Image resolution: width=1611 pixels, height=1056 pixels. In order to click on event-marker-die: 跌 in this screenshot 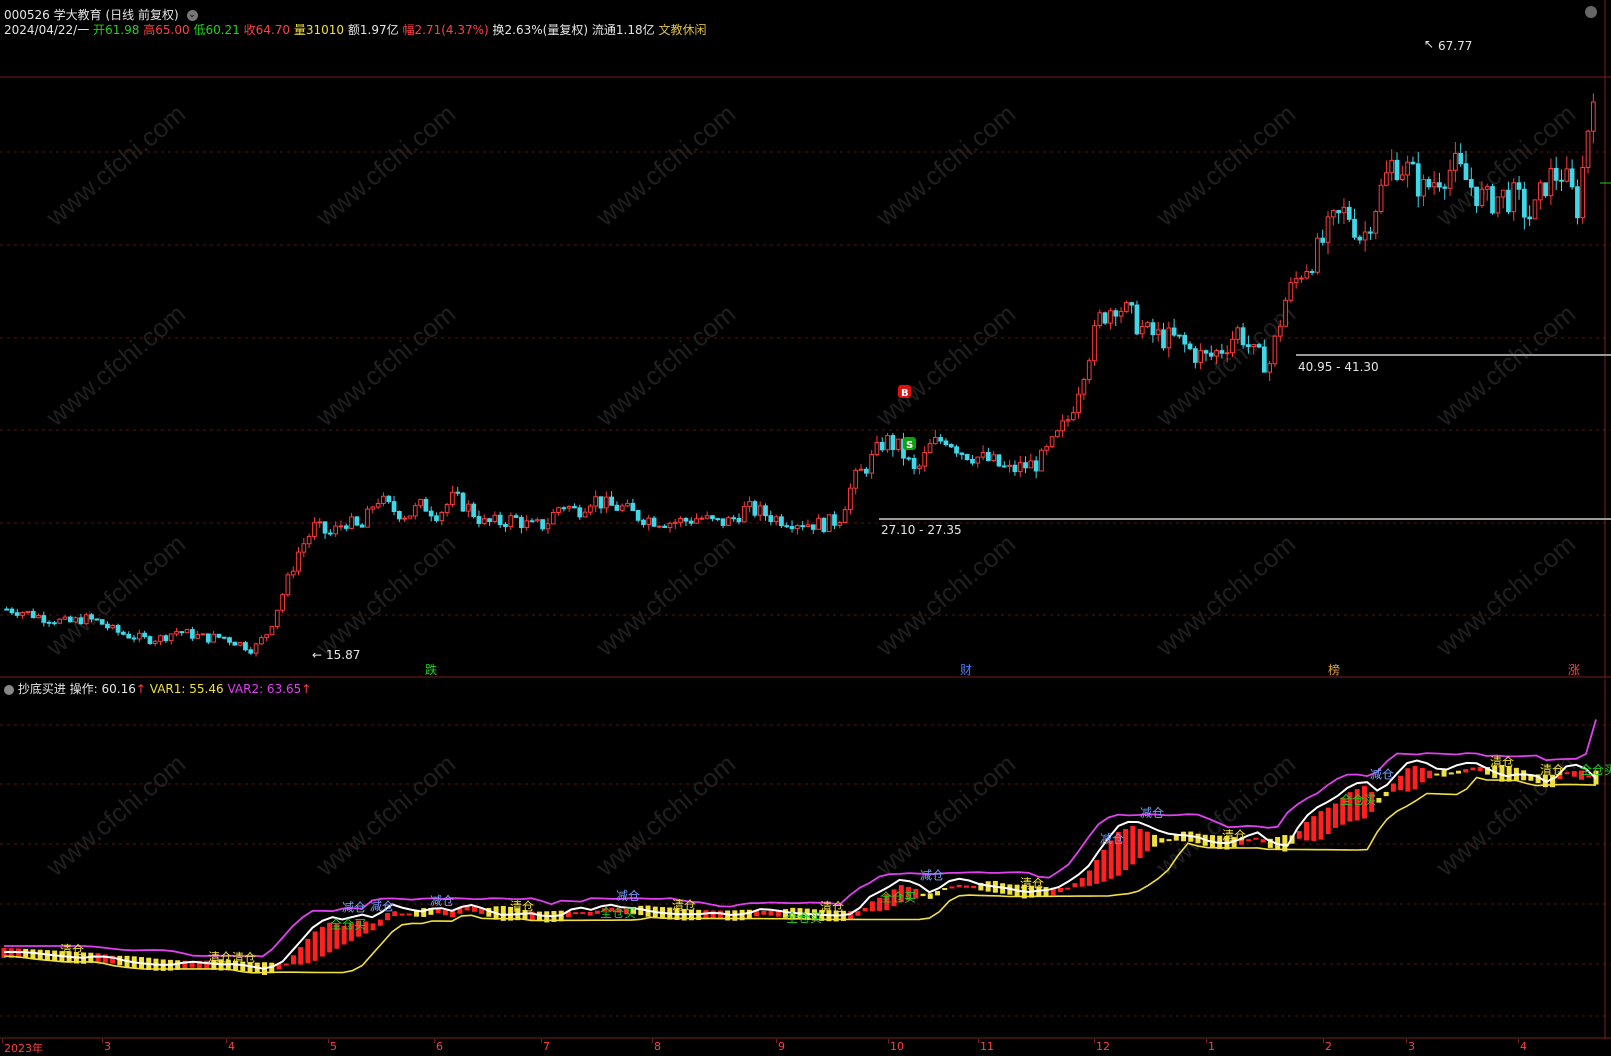, I will do `click(431, 670)`.